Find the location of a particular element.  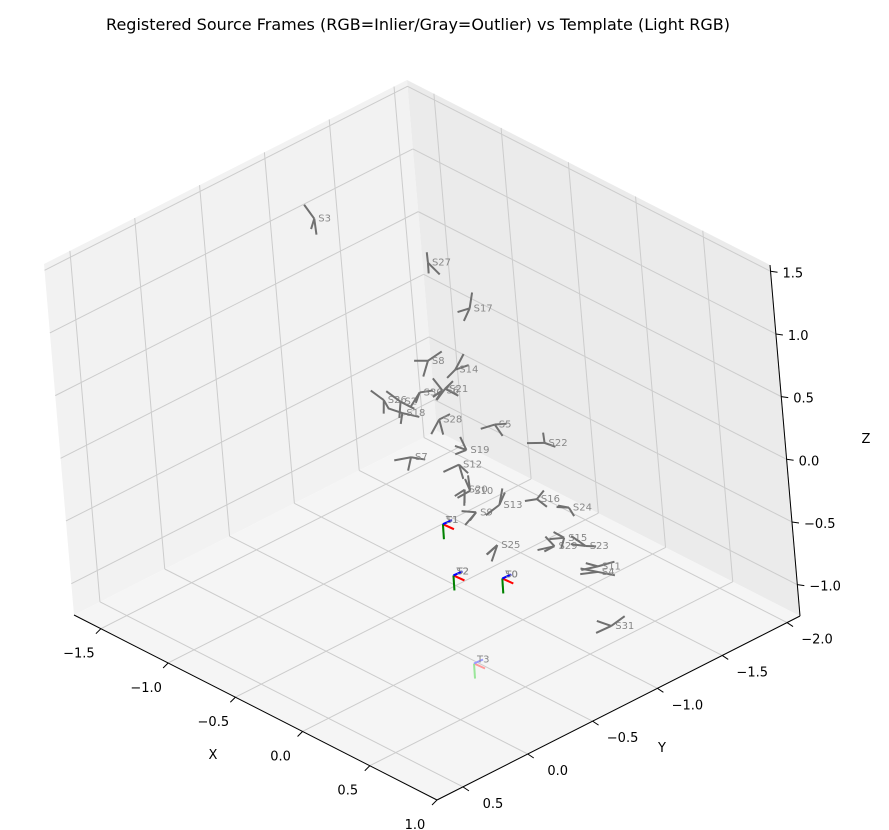

template-x-axis is located at coordinates (479, 666).